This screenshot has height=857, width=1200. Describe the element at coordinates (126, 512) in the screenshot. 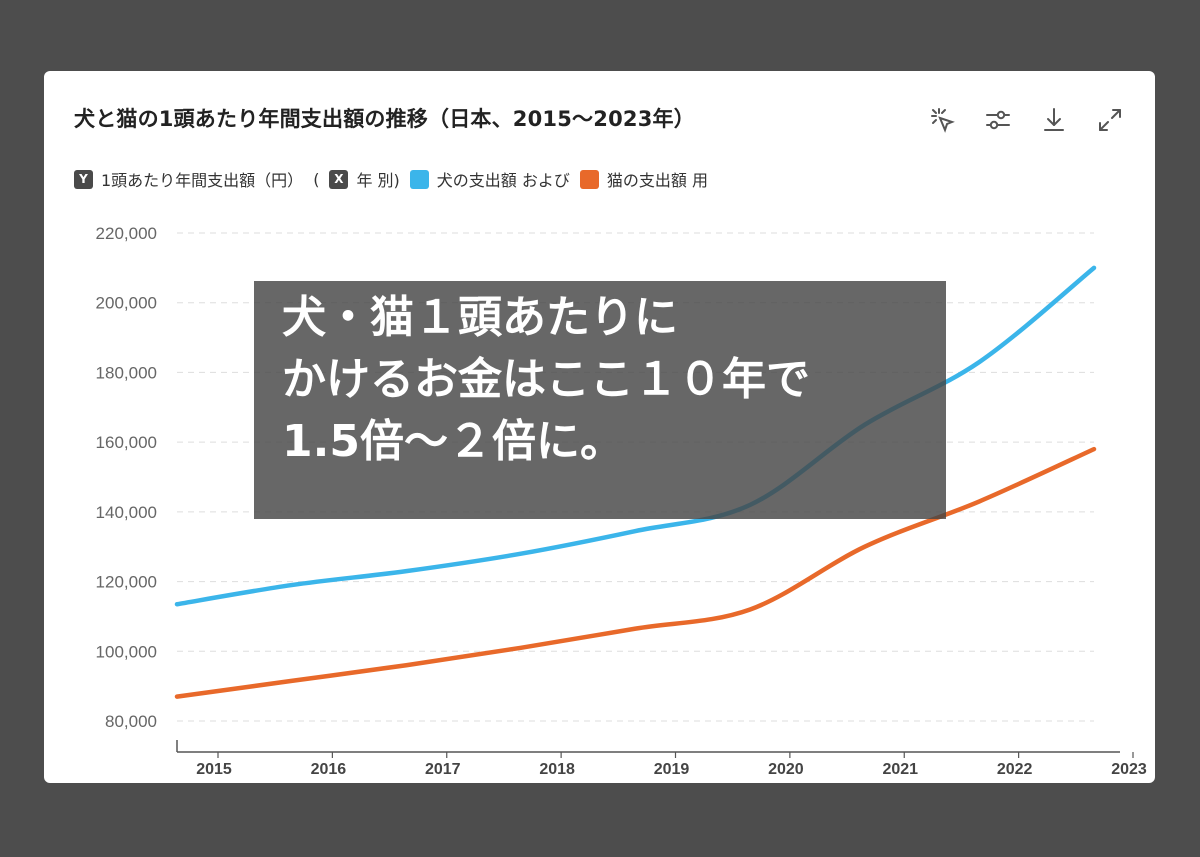

I see `y-tick-label: 140,000` at that location.